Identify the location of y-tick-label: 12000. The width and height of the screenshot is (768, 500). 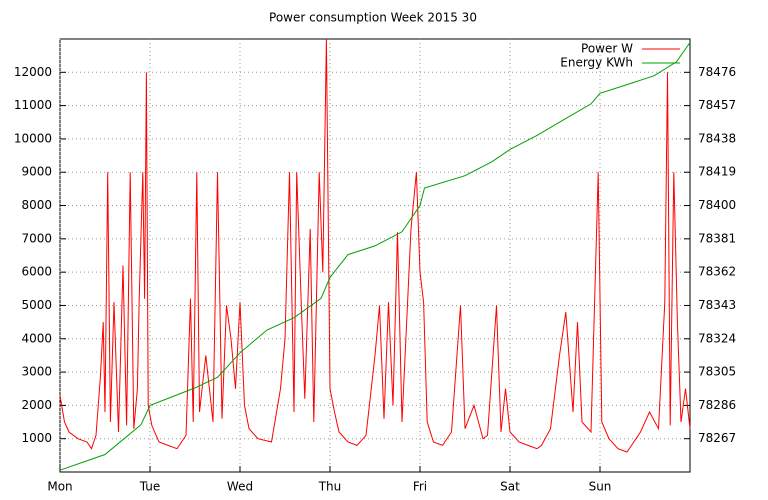
(33, 72).